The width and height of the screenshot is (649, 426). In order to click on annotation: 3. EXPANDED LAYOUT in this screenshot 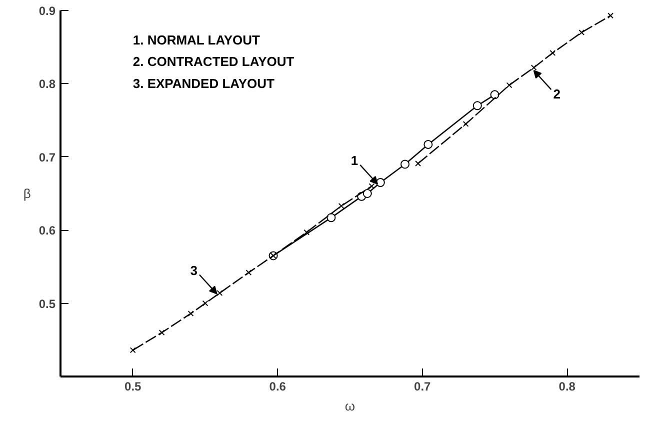, I will do `click(203, 84)`.